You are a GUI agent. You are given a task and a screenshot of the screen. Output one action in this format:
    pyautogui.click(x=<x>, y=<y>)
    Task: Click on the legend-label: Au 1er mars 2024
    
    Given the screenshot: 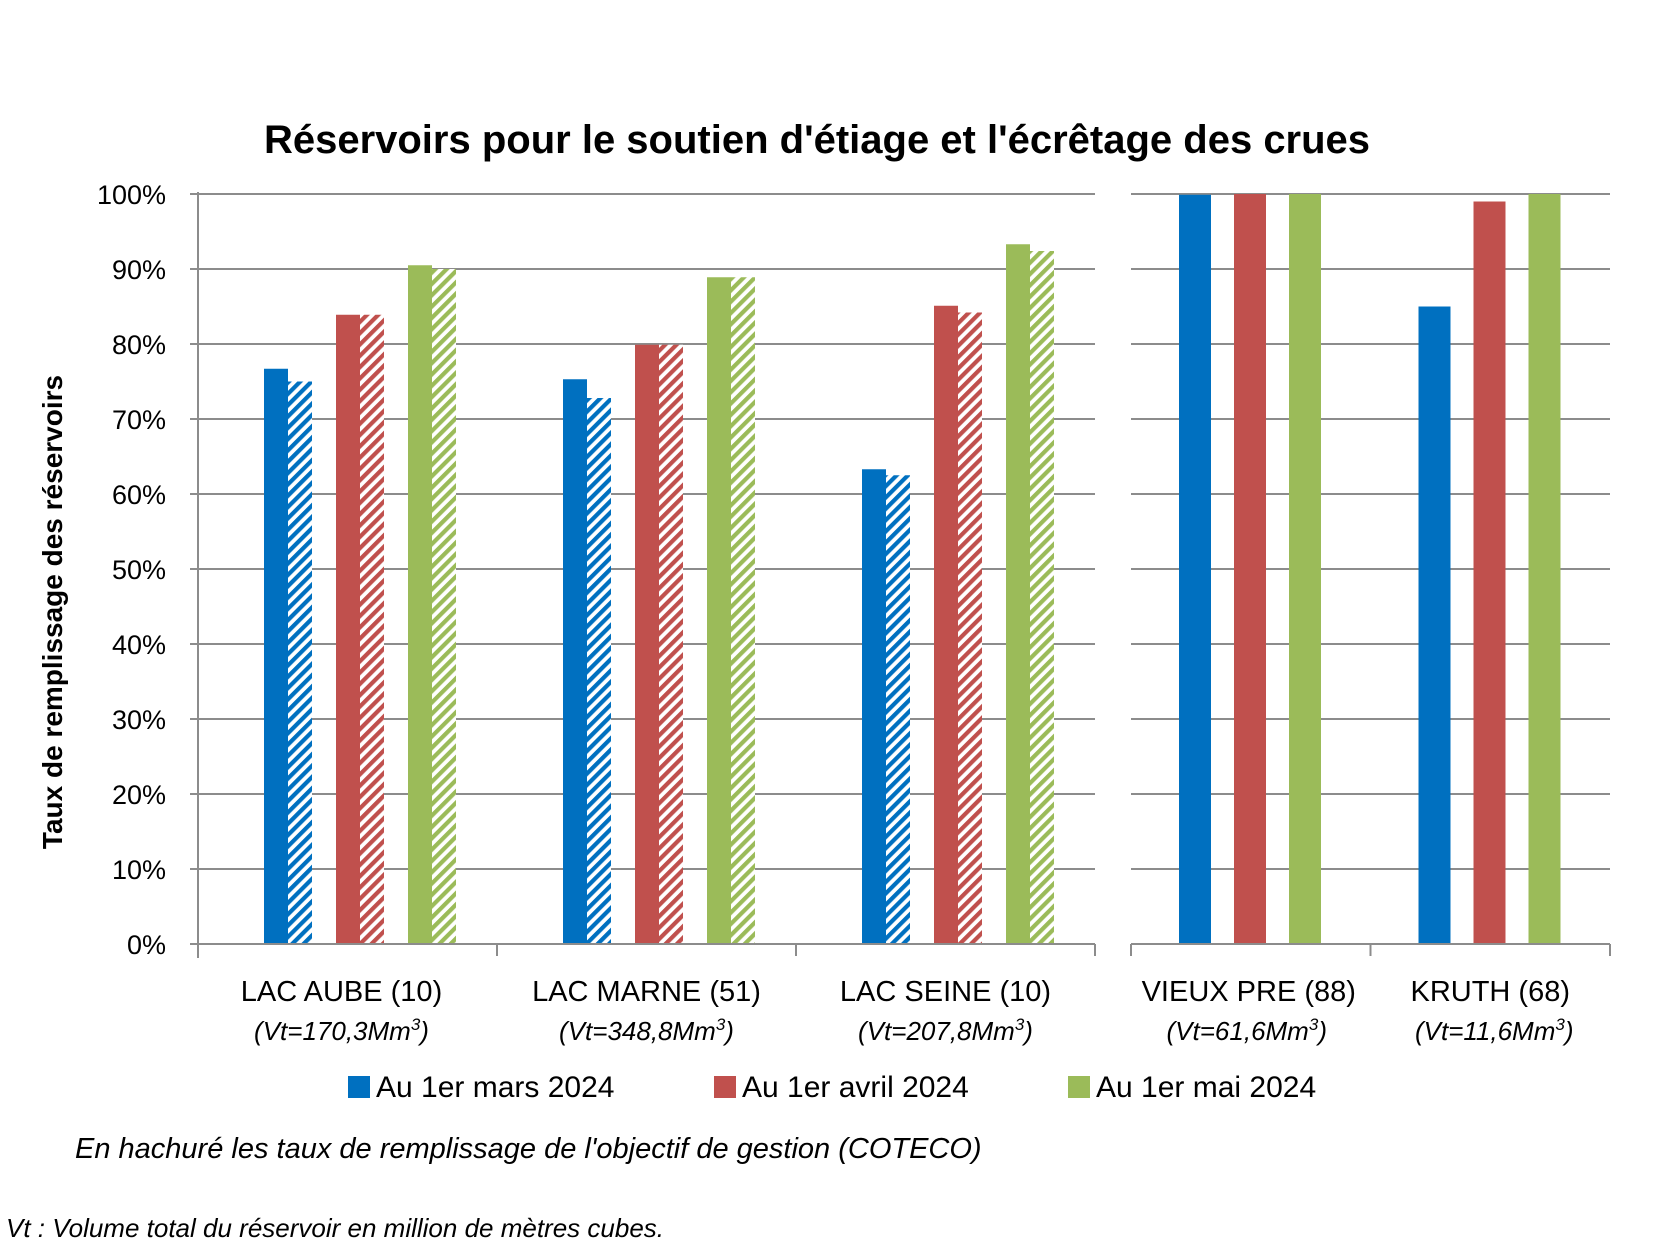 What is the action you would take?
    pyautogui.click(x=495, y=1087)
    